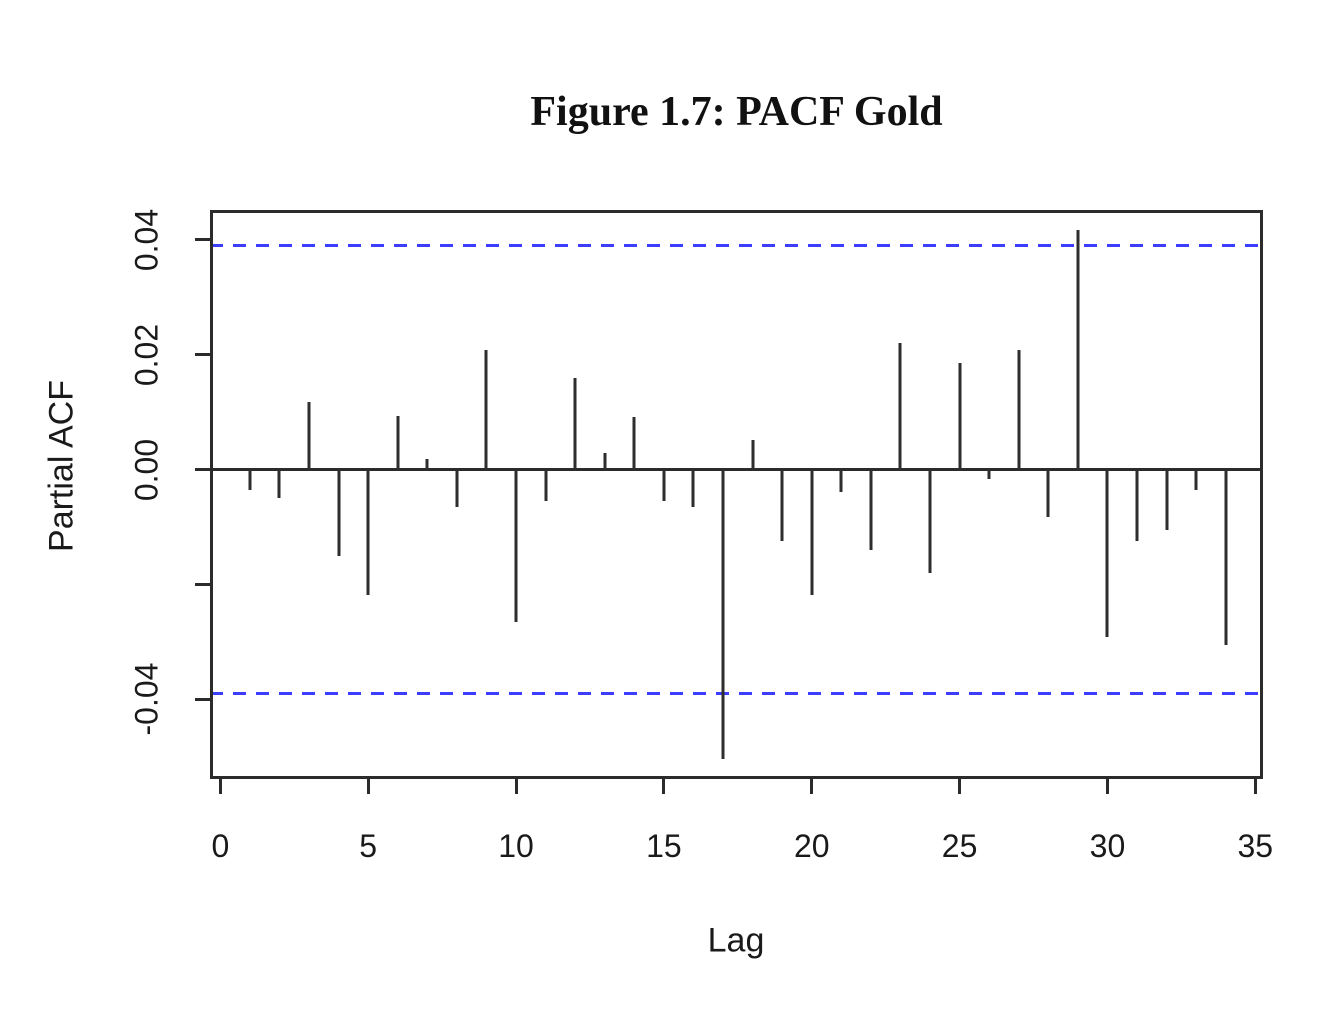  I want to click on chart-title: Figure 1.7: PACF Gold, so click(736, 112).